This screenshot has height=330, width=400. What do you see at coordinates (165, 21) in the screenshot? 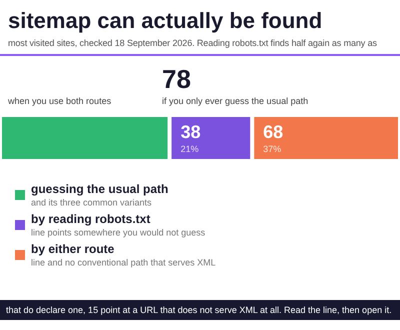
I see `chart-title: sitemap can actually be found` at bounding box center [165, 21].